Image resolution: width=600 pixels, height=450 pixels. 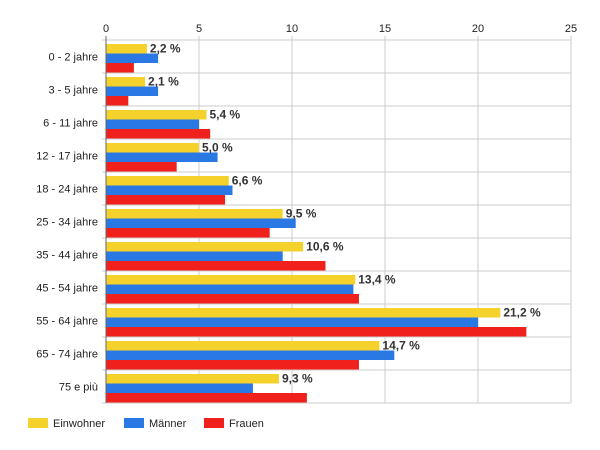 I want to click on data-label: 21,2 %, so click(x=522, y=313).